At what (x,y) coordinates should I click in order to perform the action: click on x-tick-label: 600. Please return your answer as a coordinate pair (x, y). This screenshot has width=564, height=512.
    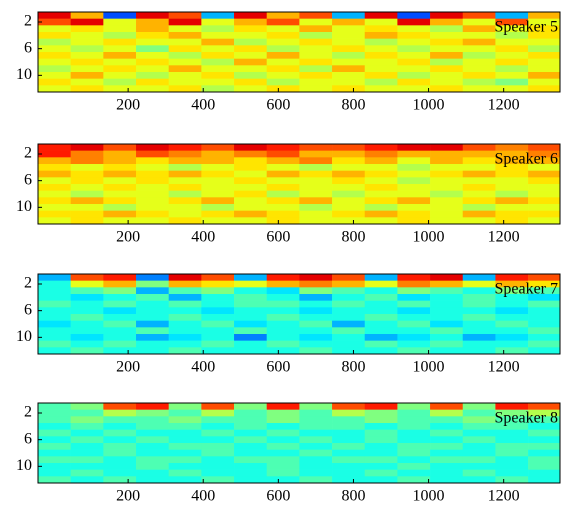
    Looking at the image, I should click on (278, 237).